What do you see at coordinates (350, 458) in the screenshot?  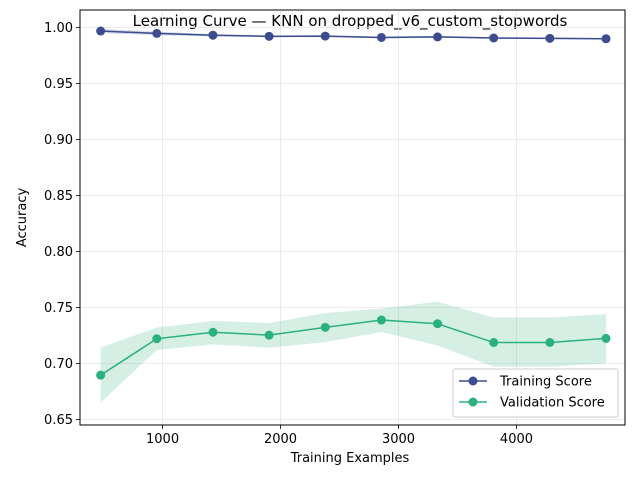 I see `x-axis-label: Training Examples` at bounding box center [350, 458].